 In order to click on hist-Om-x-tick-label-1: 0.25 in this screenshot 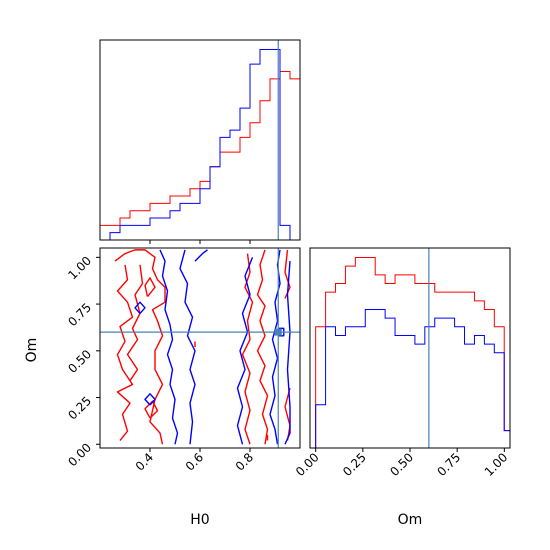, I will do `click(354, 464)`.